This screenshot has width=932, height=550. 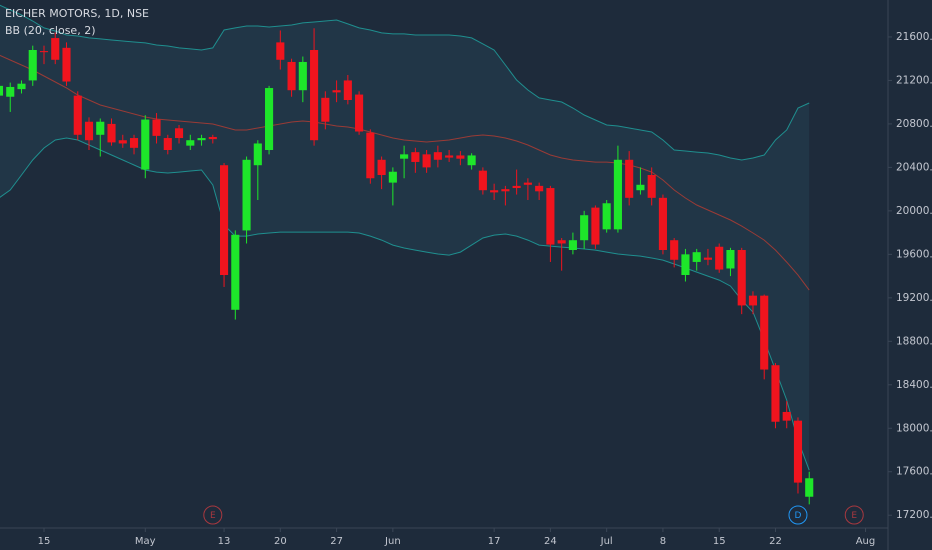 I want to click on x-tick-label: Jul, so click(x=606, y=541).